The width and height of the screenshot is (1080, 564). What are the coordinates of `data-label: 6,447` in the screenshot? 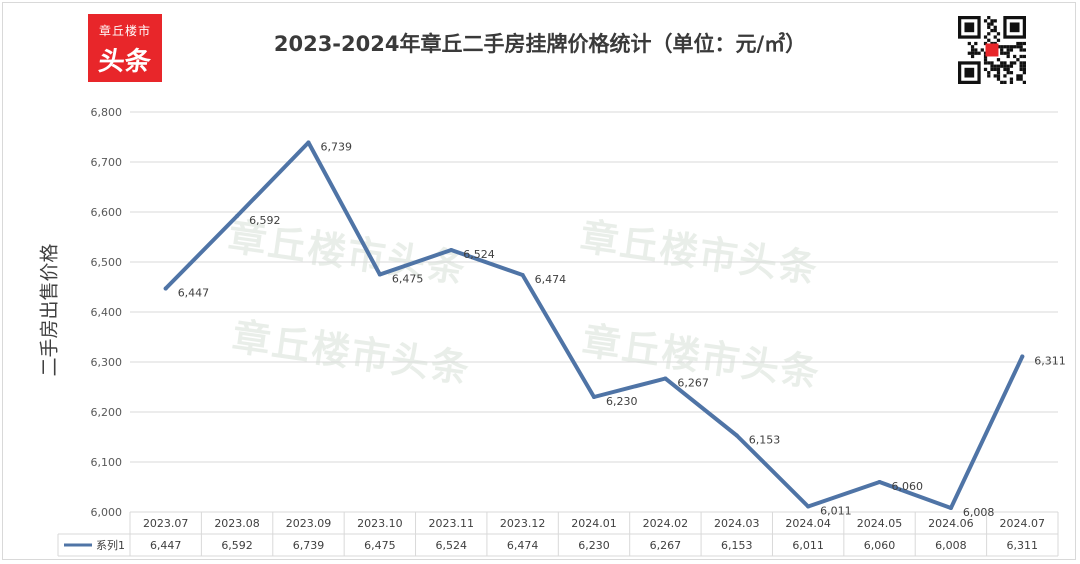 It's located at (194, 293).